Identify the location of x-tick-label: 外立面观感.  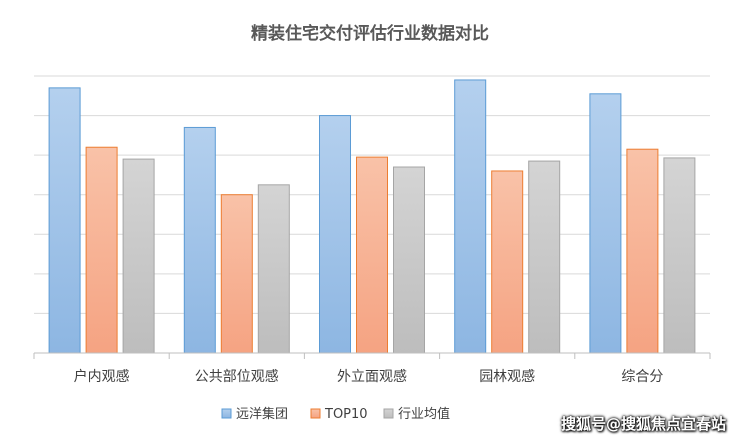
(372, 376).